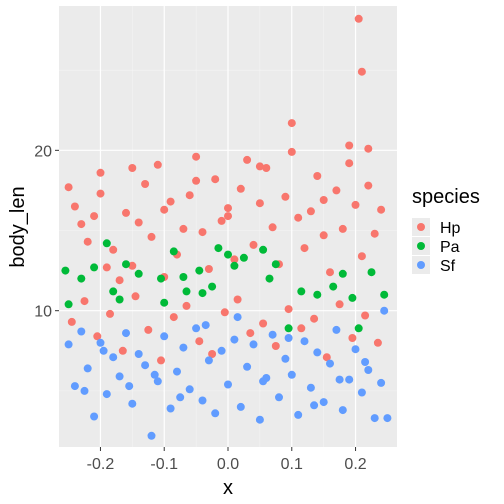  Describe the element at coordinates (450, 228) in the screenshot. I see `legend-label-hp: Hp` at that location.